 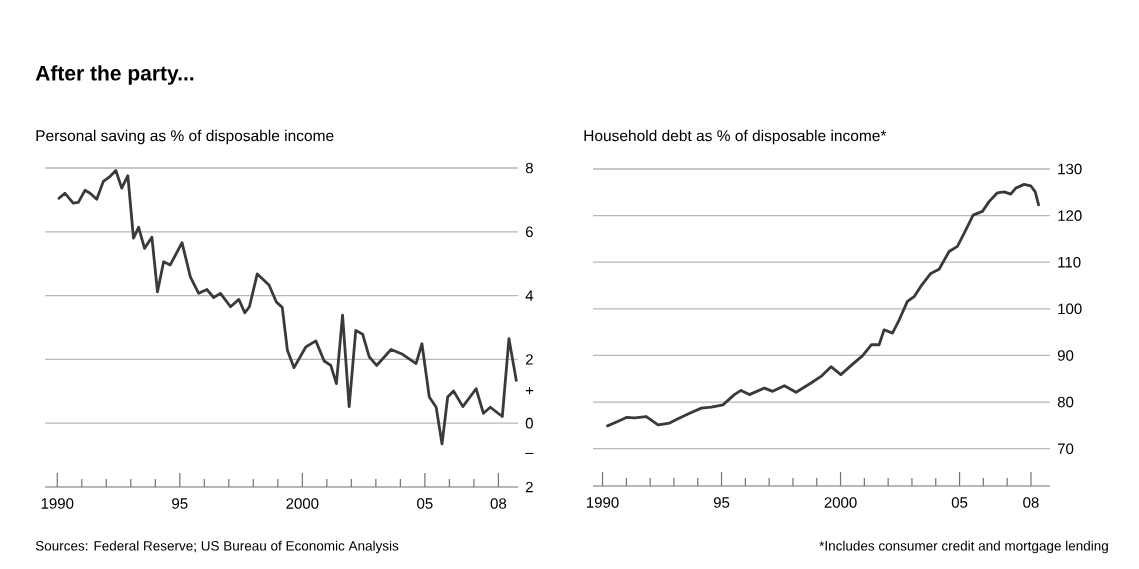 I want to click on y-tick-label: 8, so click(x=529, y=168).